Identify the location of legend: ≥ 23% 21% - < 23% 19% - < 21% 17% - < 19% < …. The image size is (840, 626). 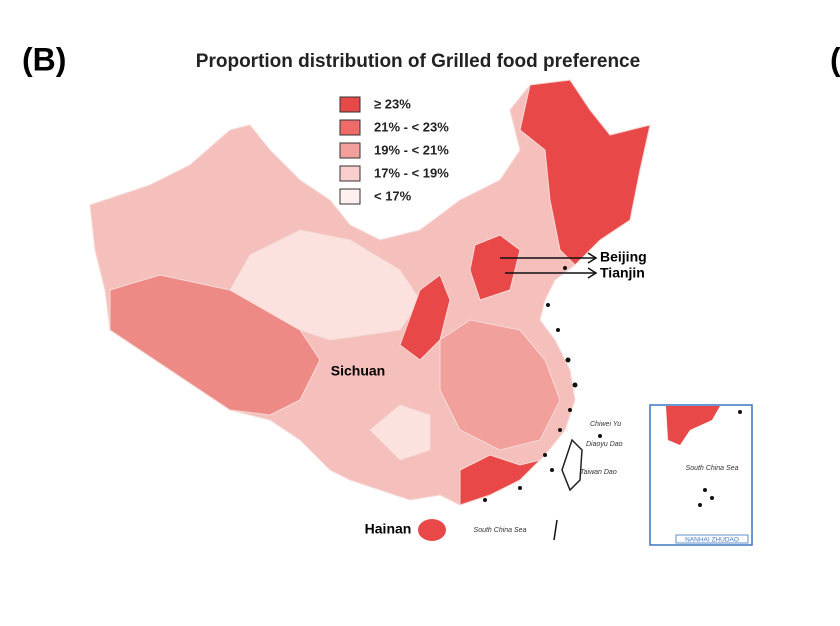
(394, 150).